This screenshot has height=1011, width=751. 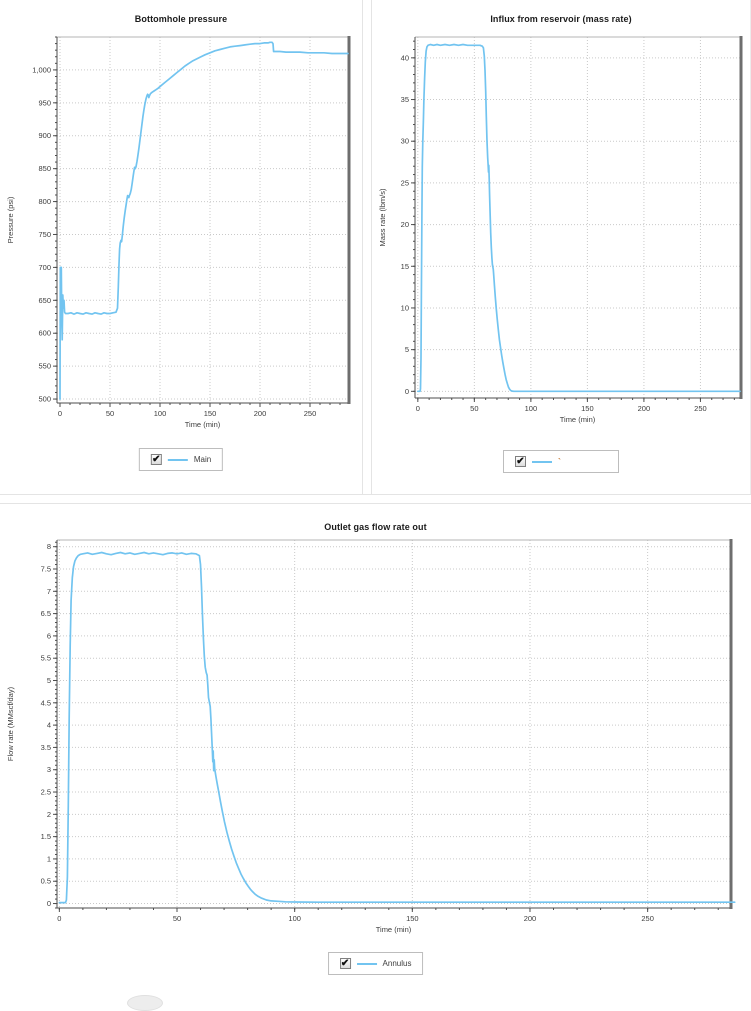 I want to click on horizontal-splitter, so click(x=375, y=499).